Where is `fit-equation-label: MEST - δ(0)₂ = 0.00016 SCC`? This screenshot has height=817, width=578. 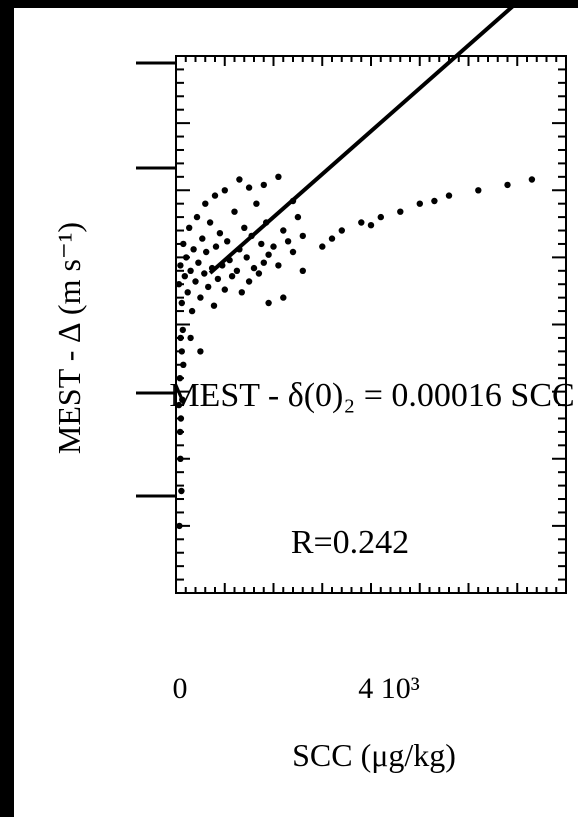
fit-equation-label: MEST - δ(0)₂ = 0.00016 SCC is located at coordinates (371, 395).